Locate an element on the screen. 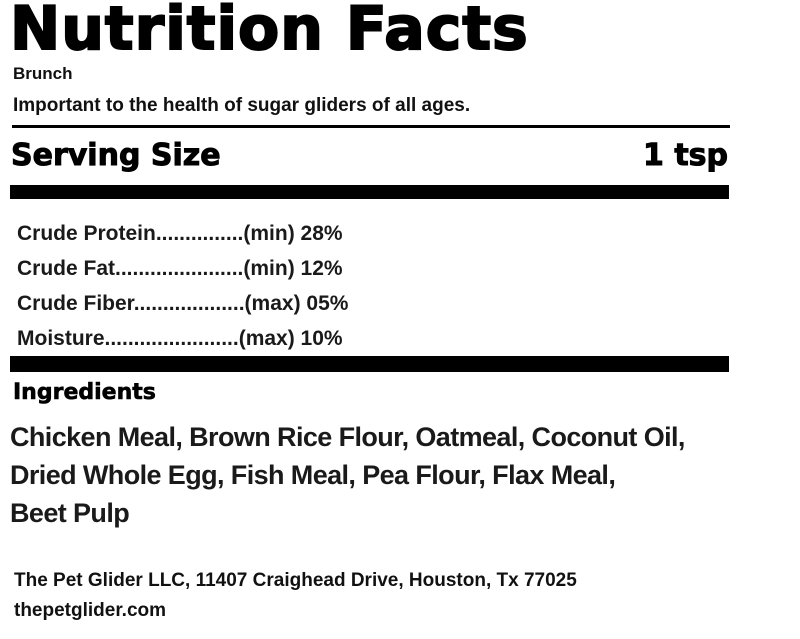 The image size is (800, 639). divider-thin is located at coordinates (371, 126).